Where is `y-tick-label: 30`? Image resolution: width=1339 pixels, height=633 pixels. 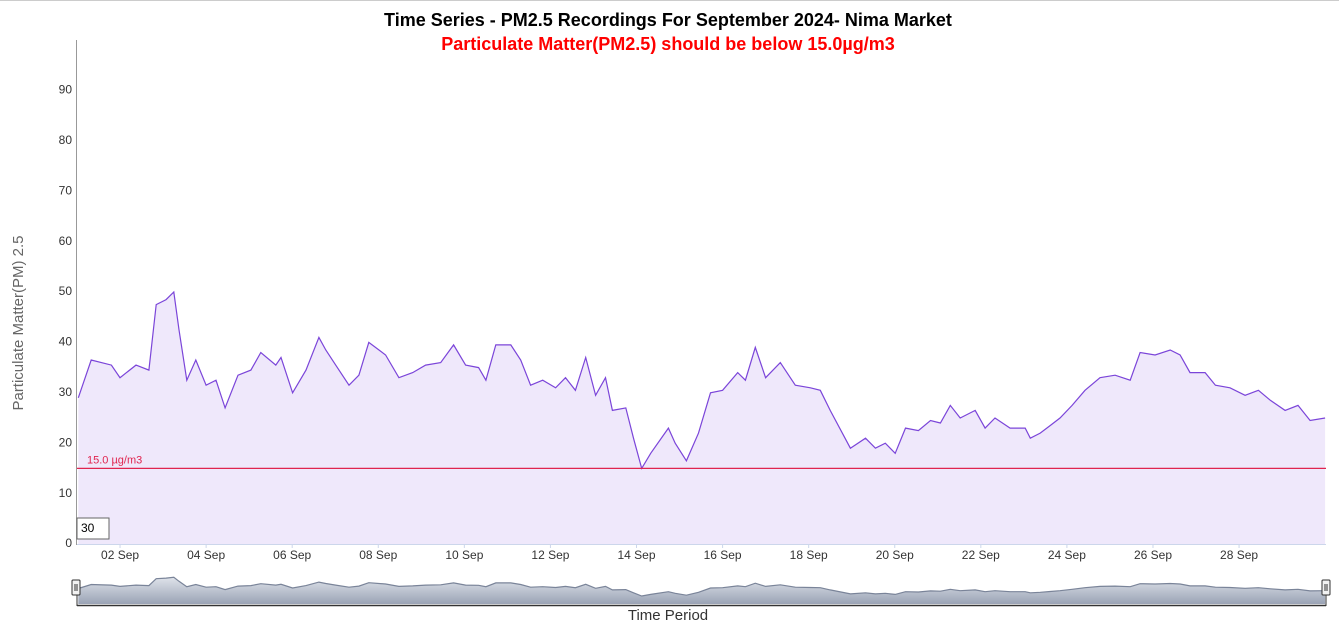 y-tick-label: 30 is located at coordinates (66, 392).